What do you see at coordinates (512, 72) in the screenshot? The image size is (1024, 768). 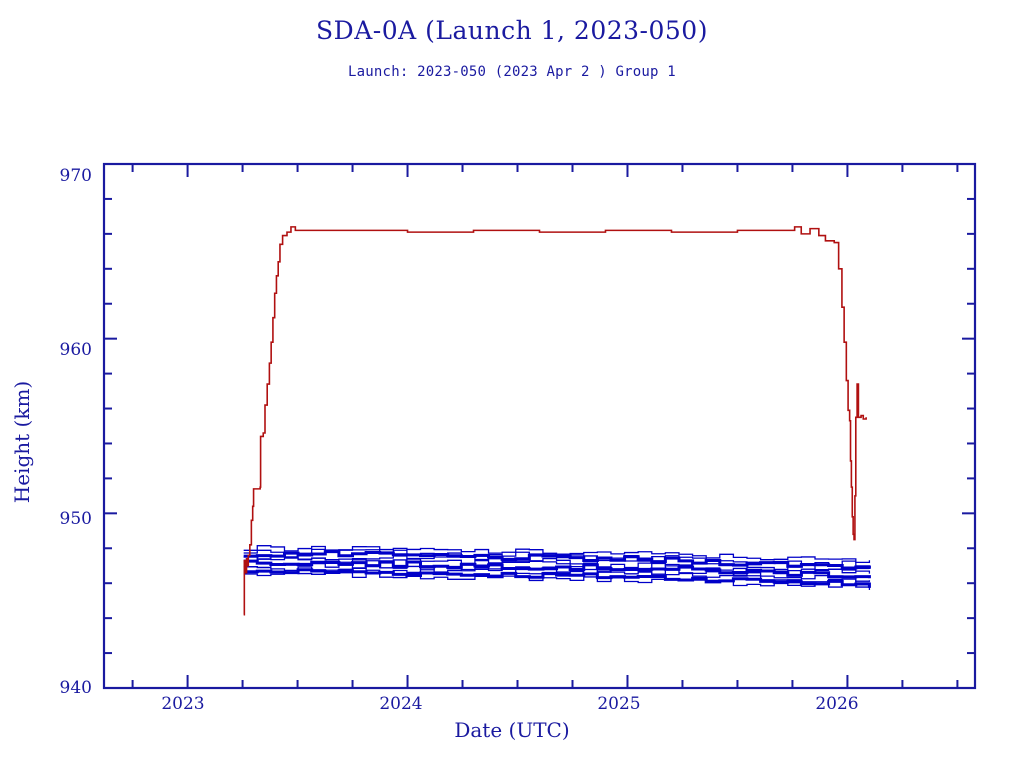 I see `chart-subtitle: Launch: 2023-050 (2023 Apr 2 ) Group 1` at bounding box center [512, 72].